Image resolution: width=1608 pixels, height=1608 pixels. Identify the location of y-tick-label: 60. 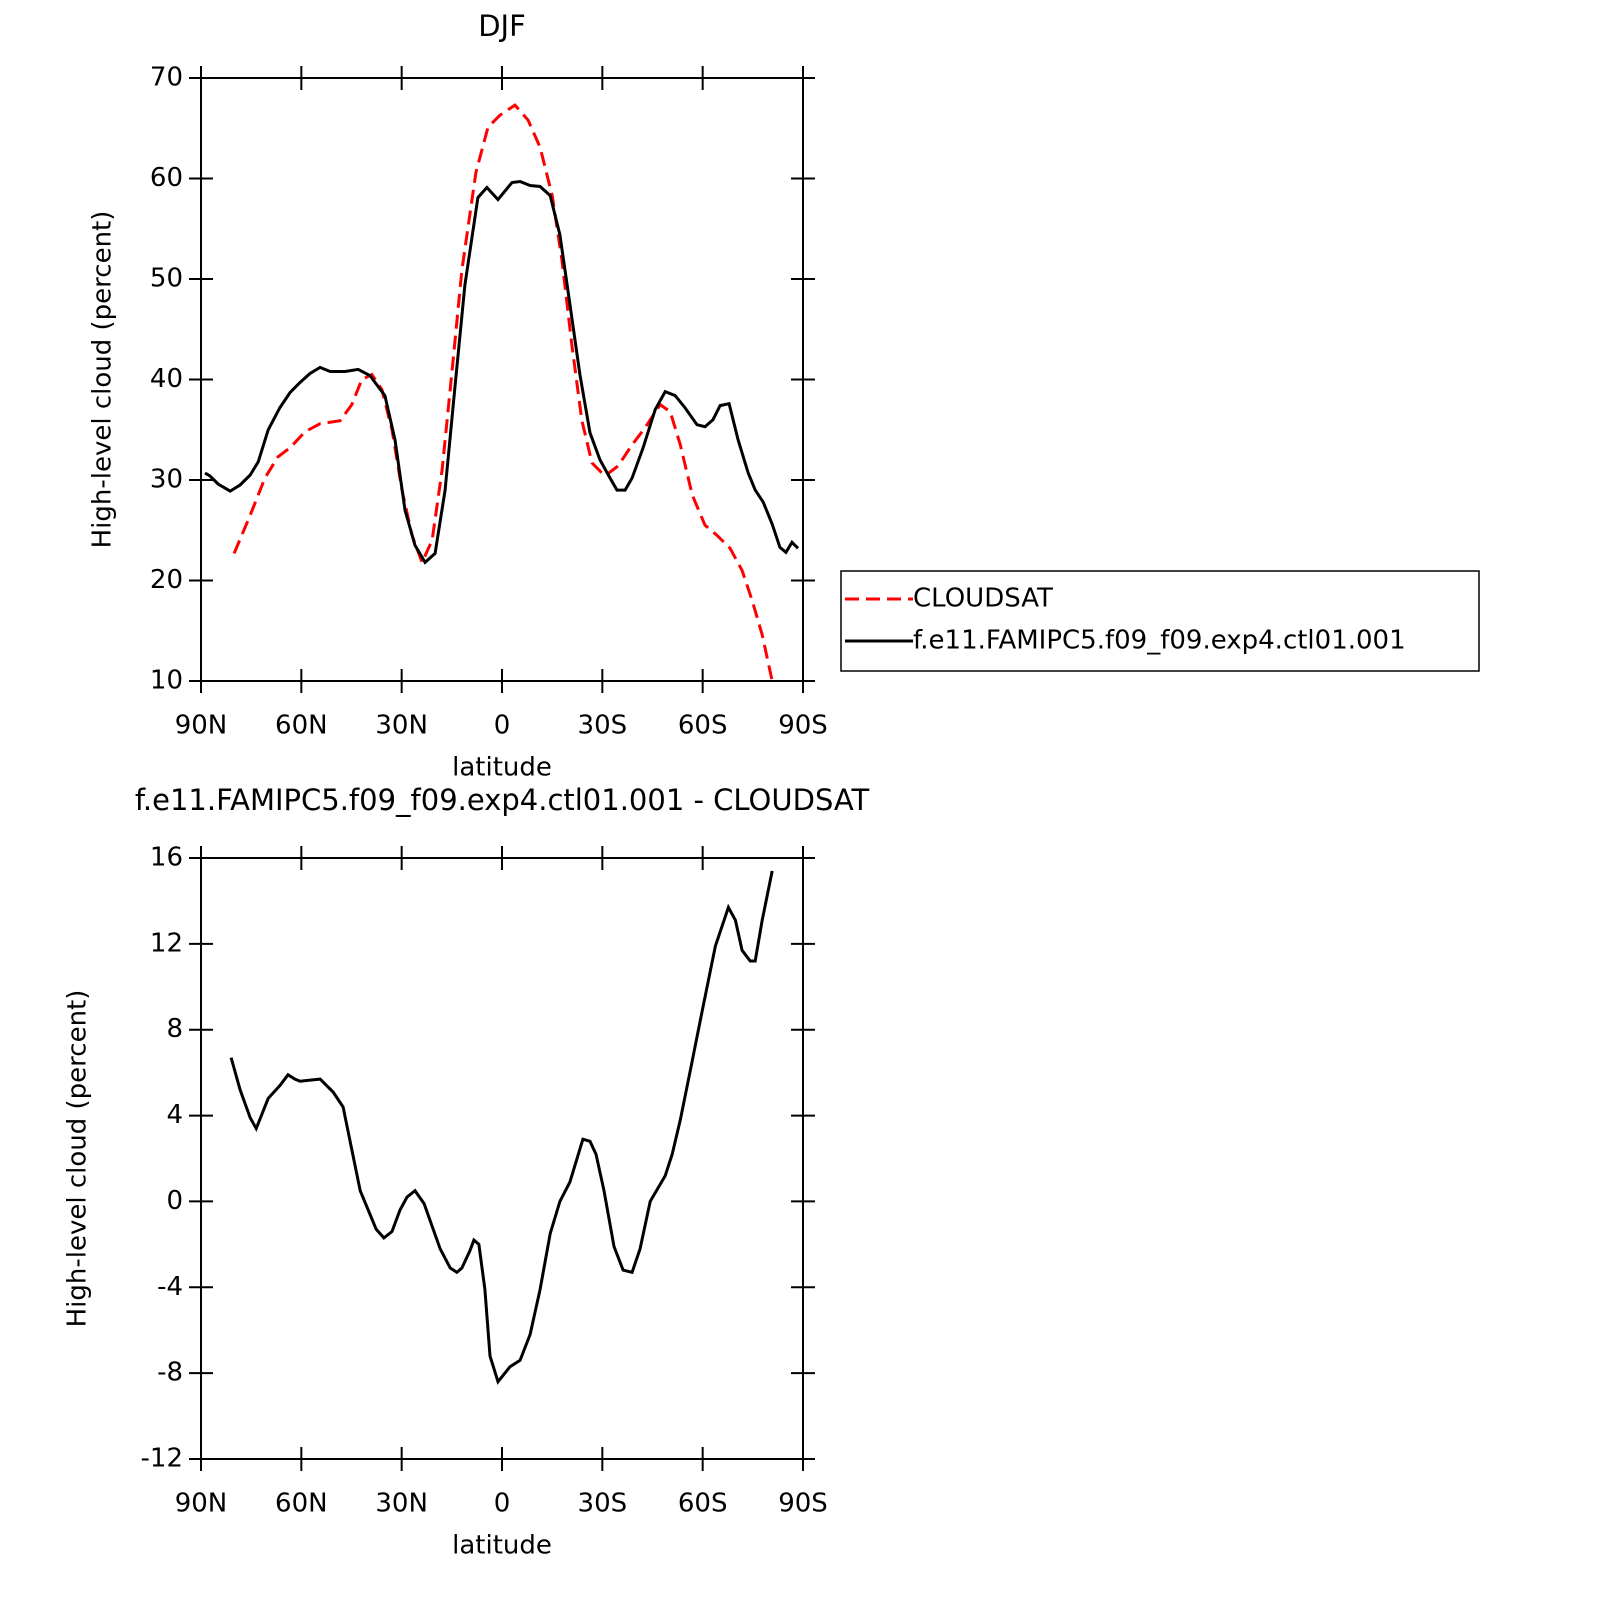
(166, 178).